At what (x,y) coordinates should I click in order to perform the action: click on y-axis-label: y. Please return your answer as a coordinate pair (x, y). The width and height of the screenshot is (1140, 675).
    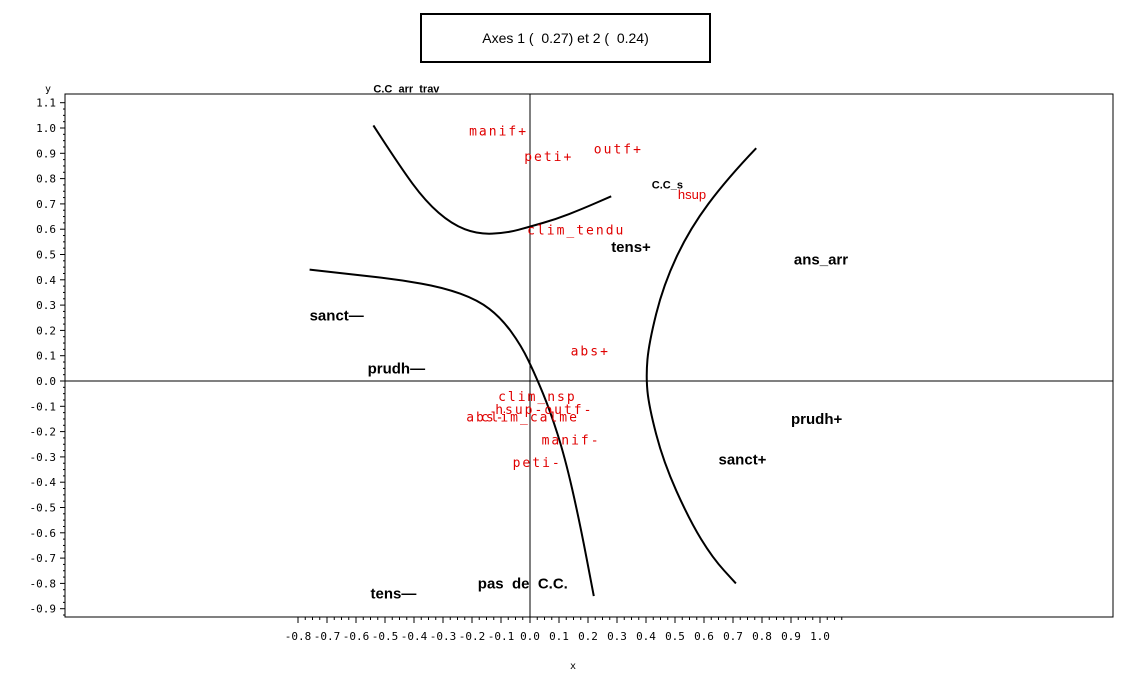
    Looking at the image, I should click on (48, 89).